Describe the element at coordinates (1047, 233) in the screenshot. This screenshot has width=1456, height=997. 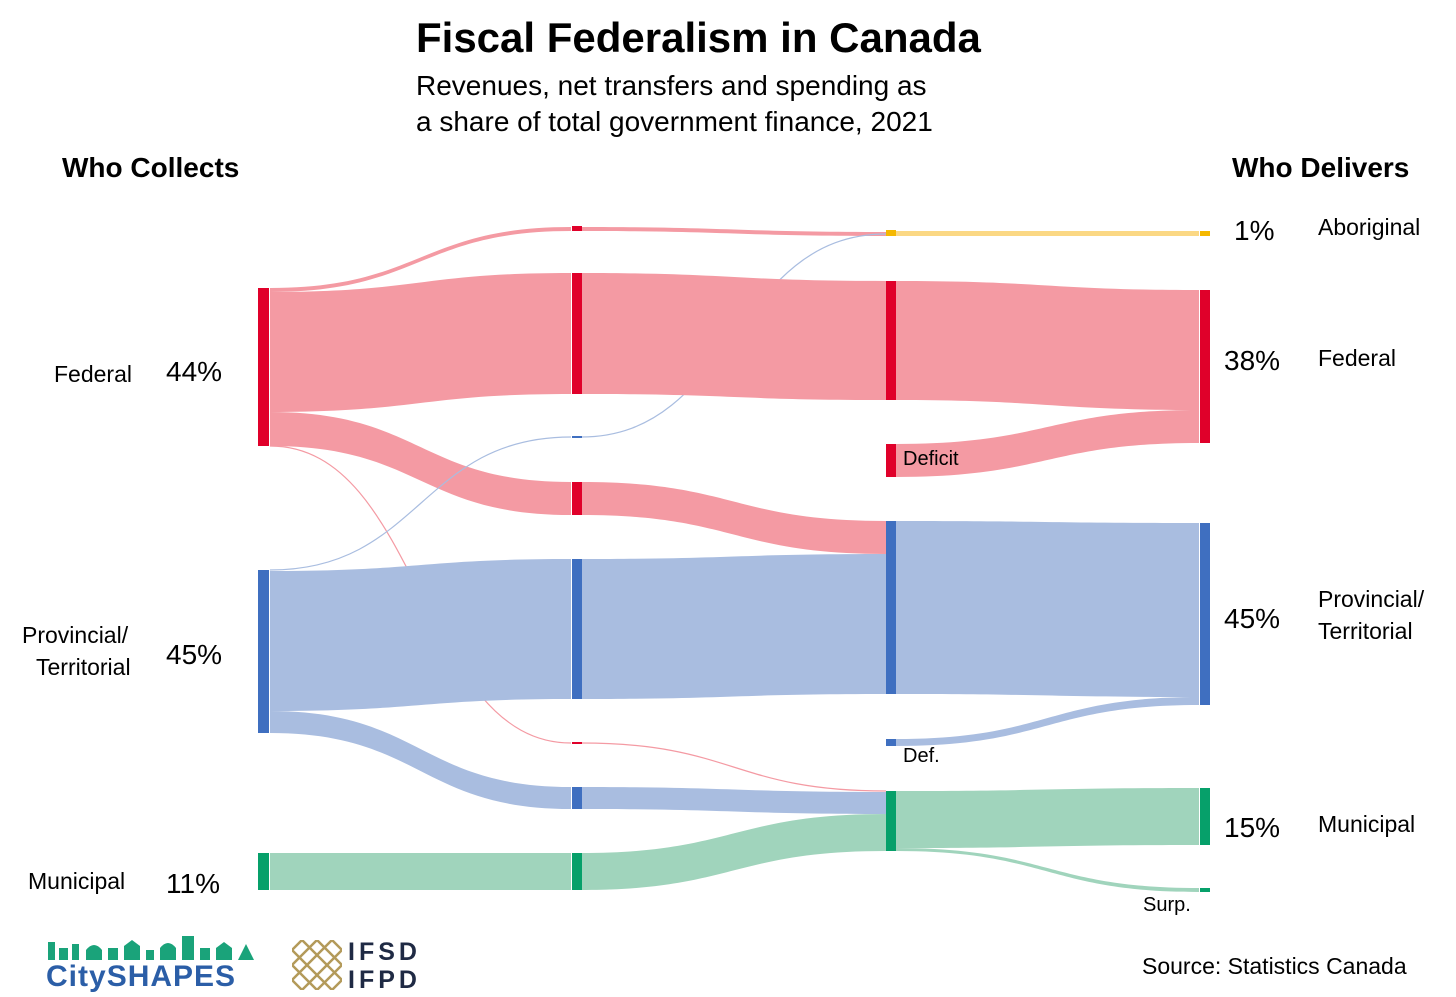
I see `flow-aboriginal-delivery` at that location.